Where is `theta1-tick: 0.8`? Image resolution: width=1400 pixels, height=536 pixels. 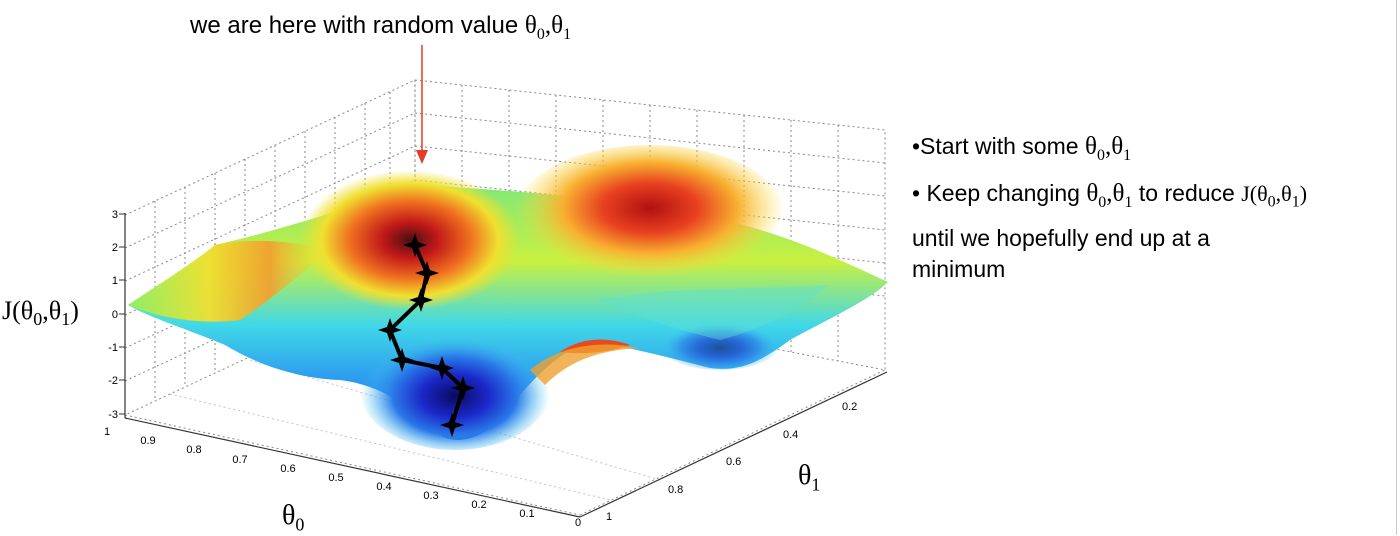 theta1-tick: 0.8 is located at coordinates (675, 490).